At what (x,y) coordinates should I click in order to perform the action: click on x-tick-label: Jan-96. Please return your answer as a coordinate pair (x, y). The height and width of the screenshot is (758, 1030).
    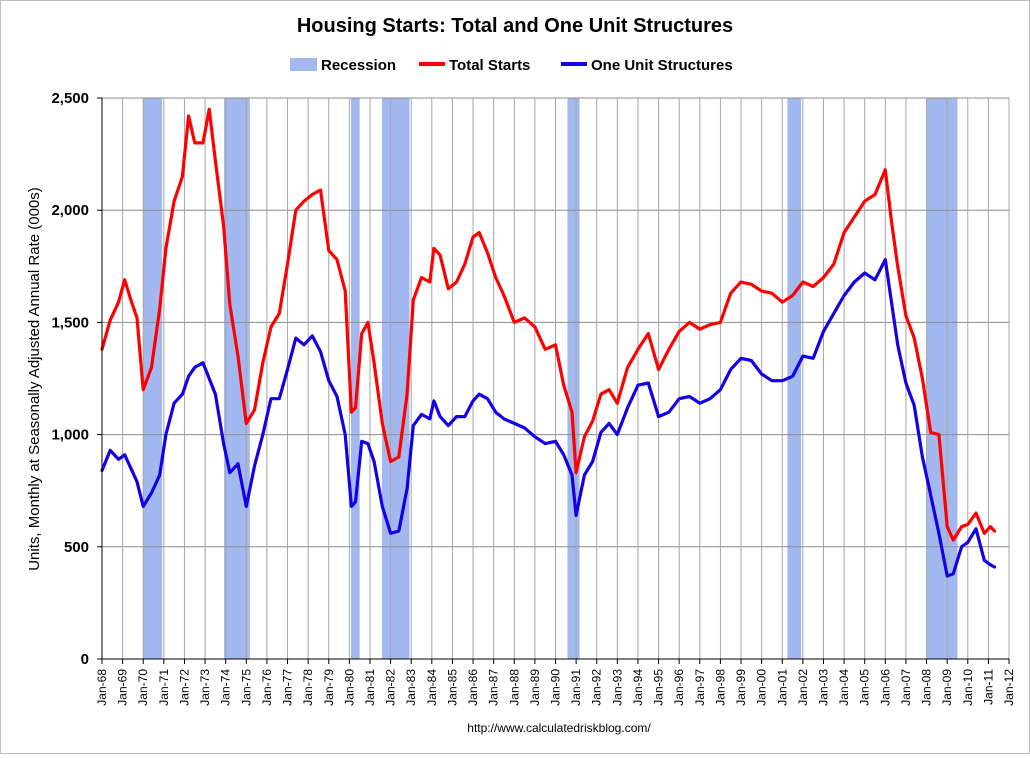
    Looking at the image, I should click on (679, 687).